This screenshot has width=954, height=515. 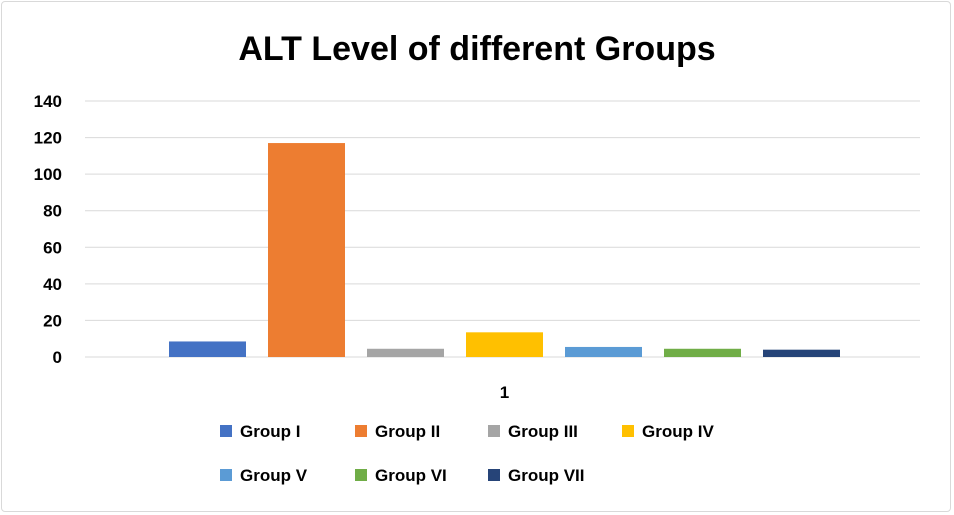 I want to click on bar-group-iv, so click(x=504, y=344).